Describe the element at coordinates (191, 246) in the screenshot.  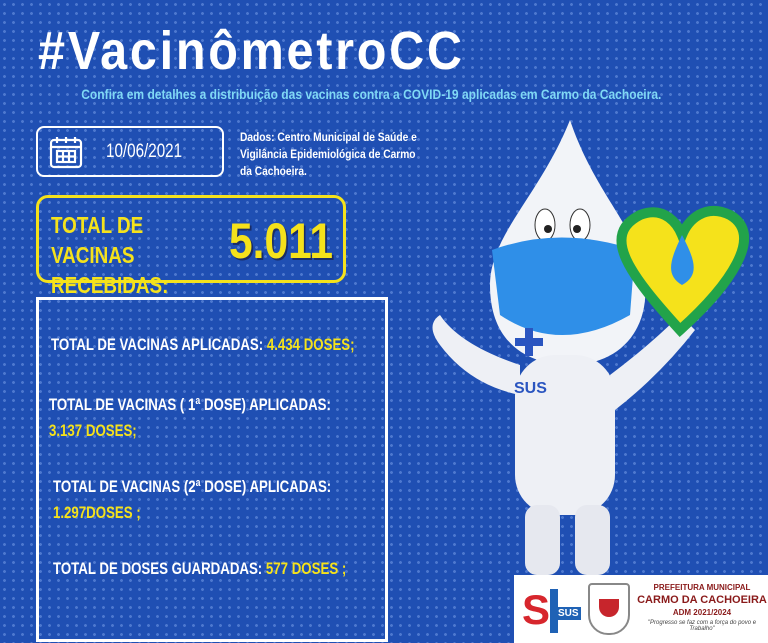
I see `received-box: TOTAL DE VACINAS RECEBIDAS: 5.011` at that location.